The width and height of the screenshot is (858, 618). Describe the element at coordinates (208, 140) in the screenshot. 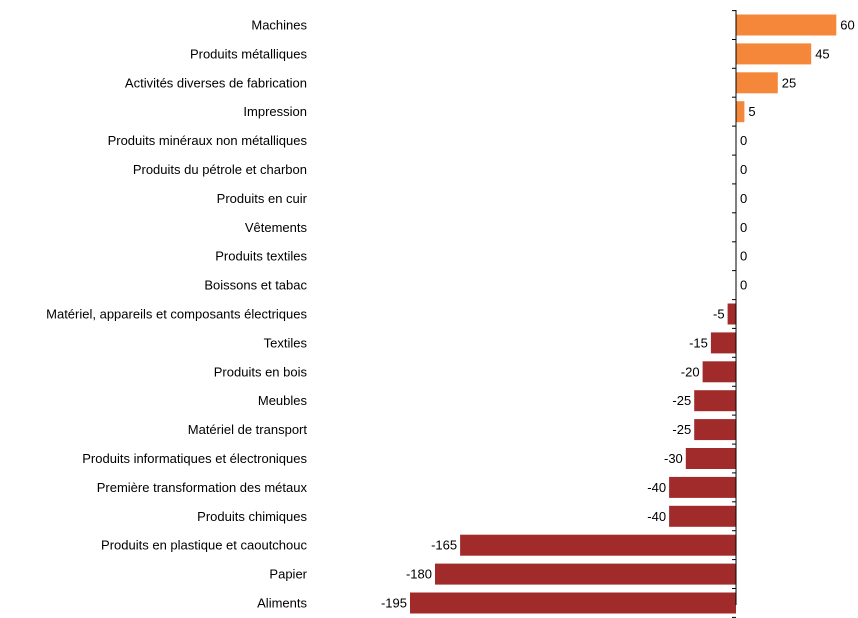

I see `category-label: Produits minéraux non métalliques` at that location.